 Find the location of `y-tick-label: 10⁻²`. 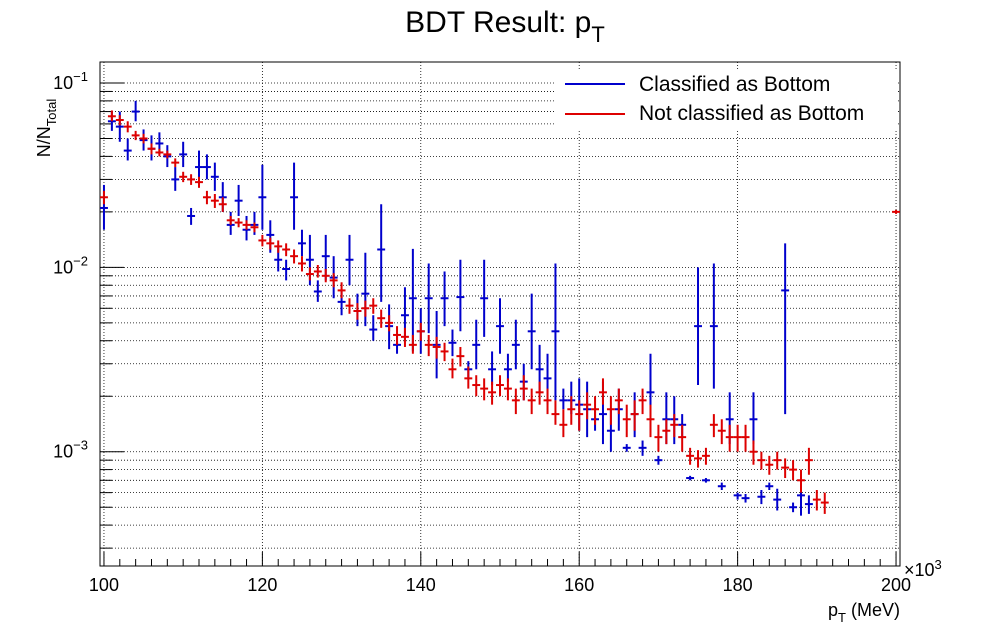

y-tick-label: 10⁻² is located at coordinates (70, 265).